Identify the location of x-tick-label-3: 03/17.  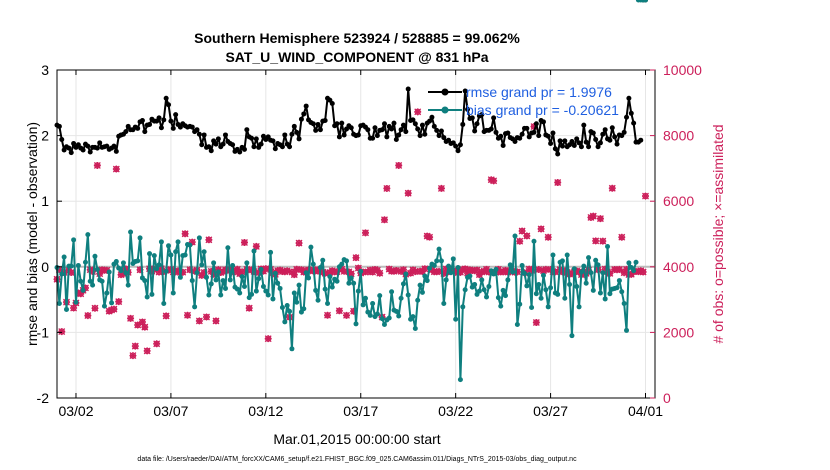
(360, 411).